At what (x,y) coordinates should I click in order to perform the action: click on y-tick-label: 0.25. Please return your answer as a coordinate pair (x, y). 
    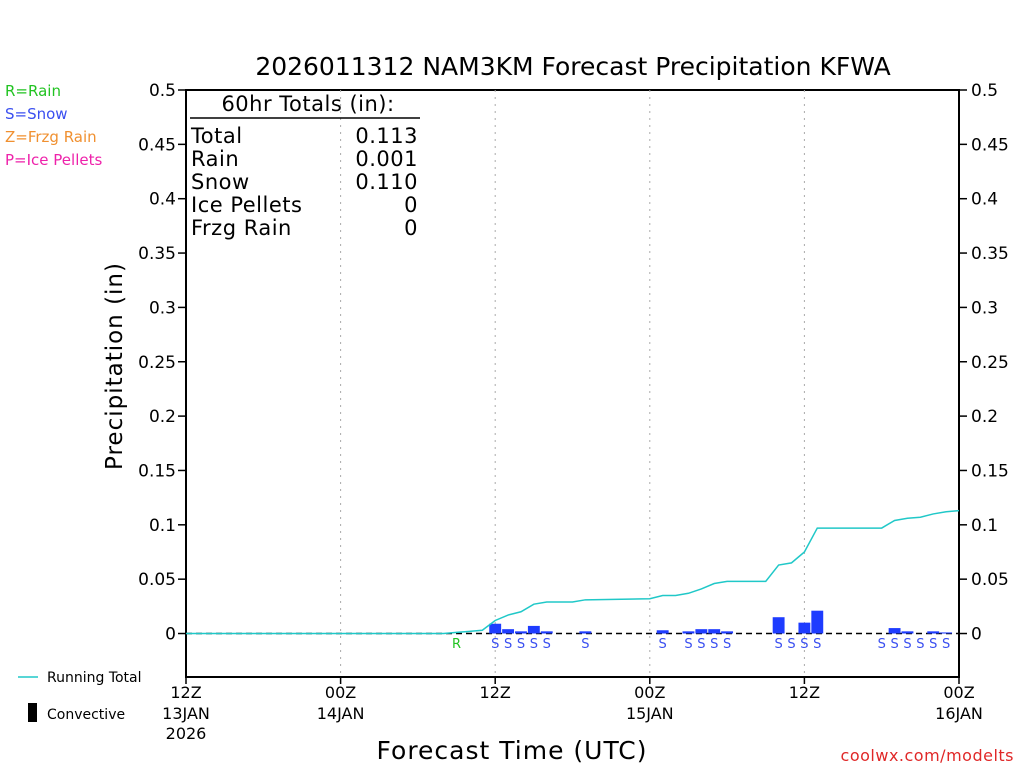
    Looking at the image, I should click on (157, 363).